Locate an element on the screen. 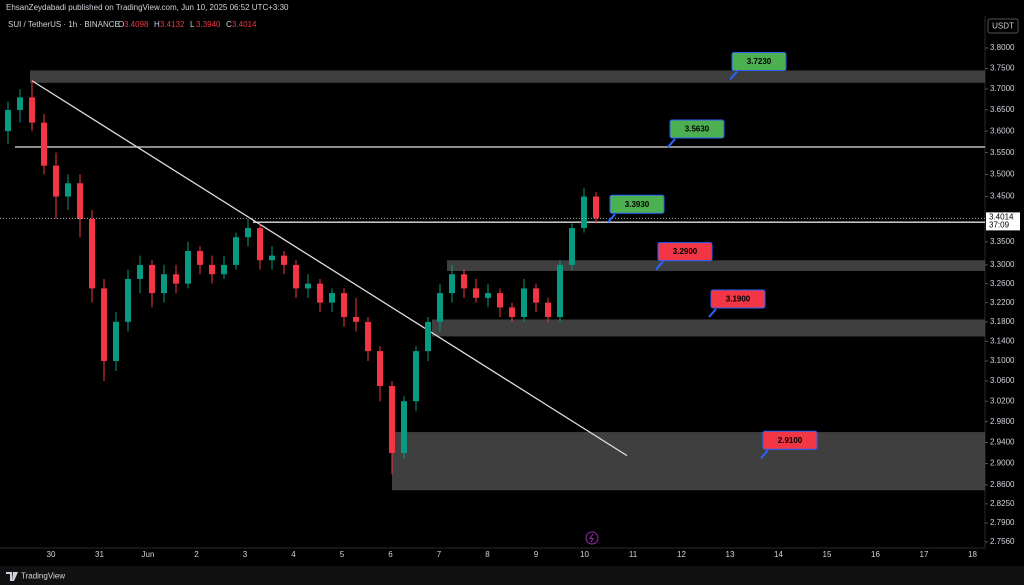 This screenshot has width=1024, height=585. x-tick-label: Jun is located at coordinates (148, 554).